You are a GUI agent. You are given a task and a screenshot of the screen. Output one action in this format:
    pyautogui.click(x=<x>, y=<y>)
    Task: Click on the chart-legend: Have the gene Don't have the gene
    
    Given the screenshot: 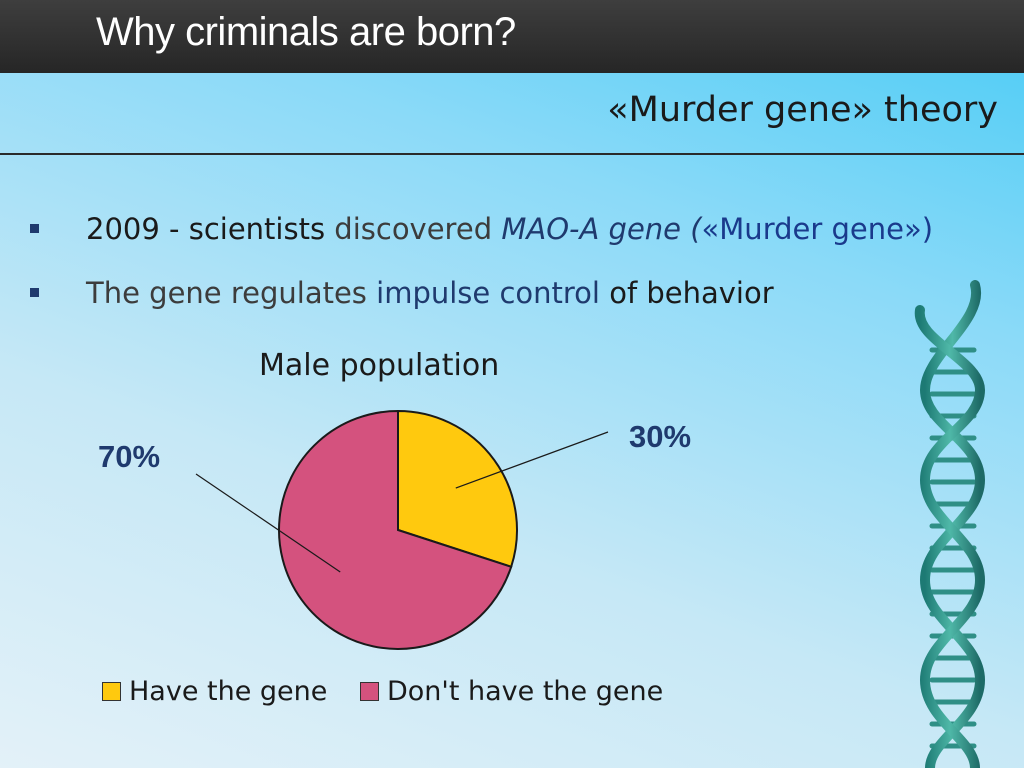 What is the action you would take?
    pyautogui.click(x=394, y=691)
    